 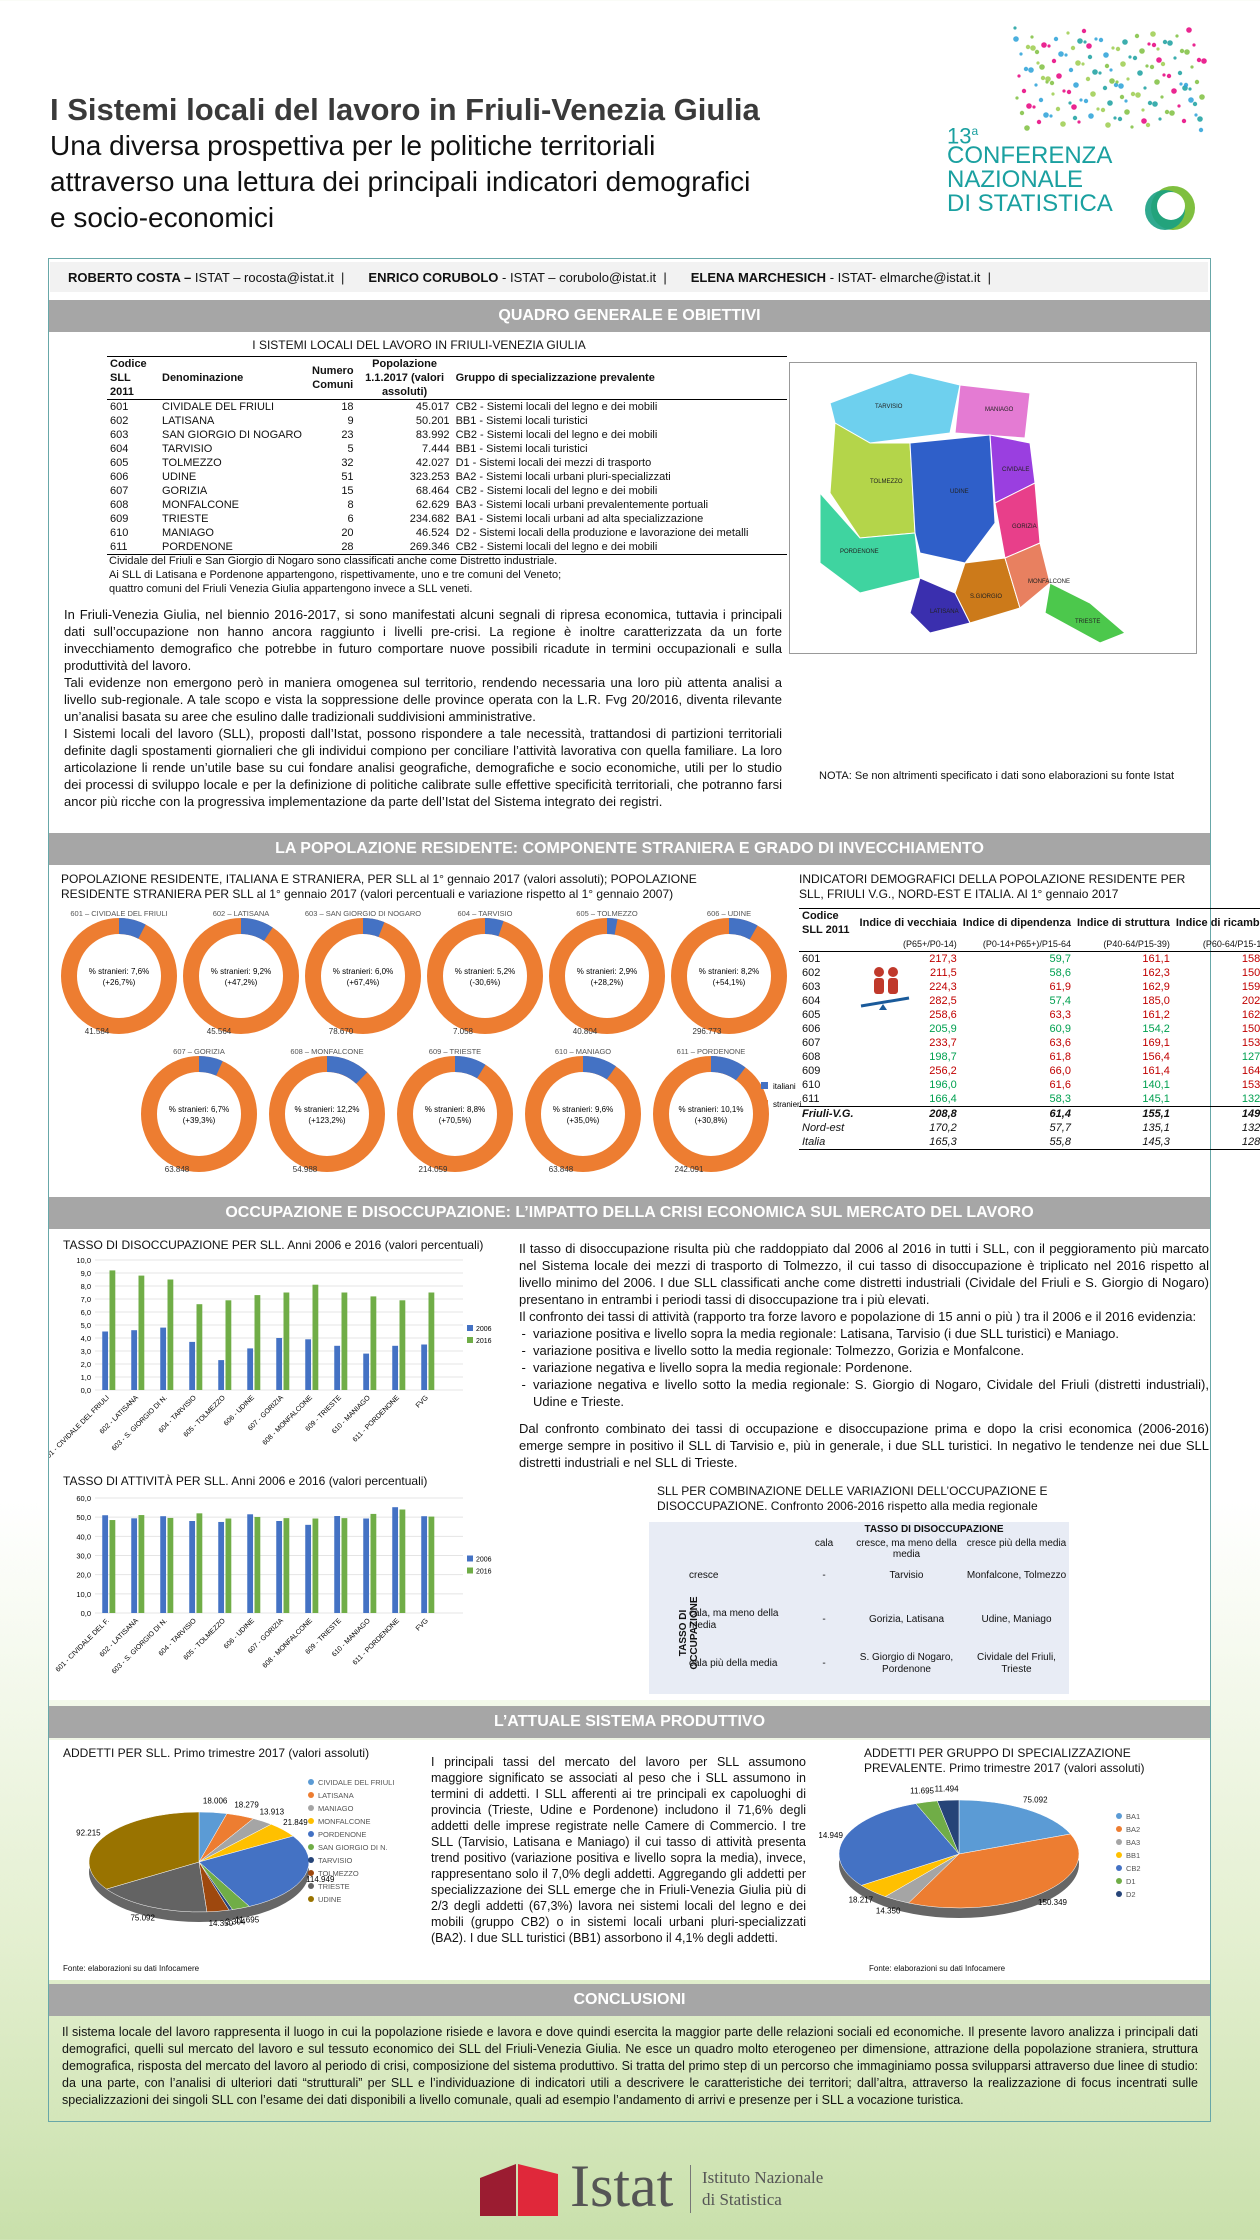 I want to click on table-cell: 155,1, so click(x=1156, y=1114).